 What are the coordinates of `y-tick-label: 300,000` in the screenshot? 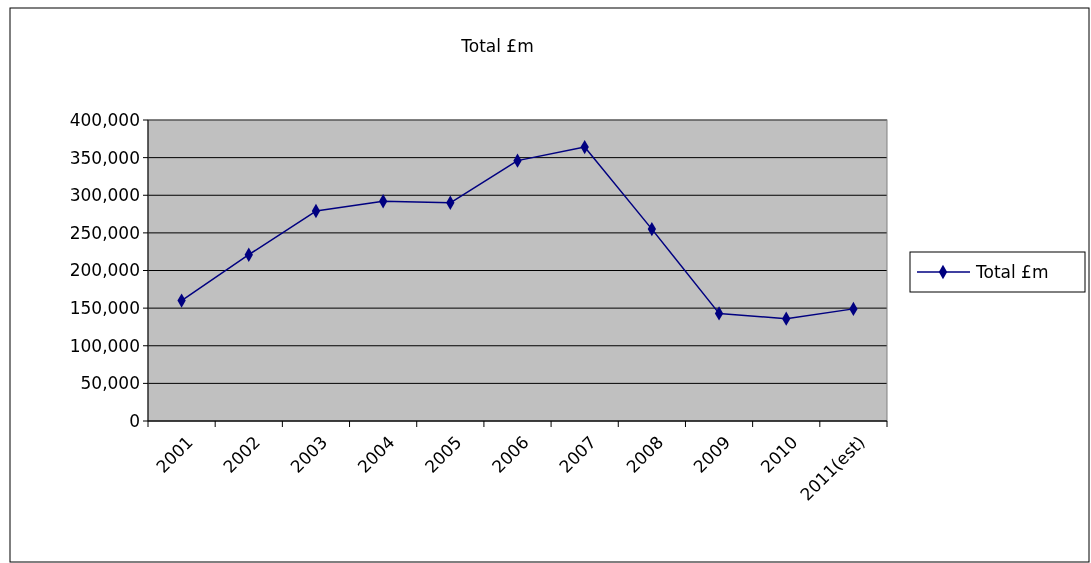 It's located at (104, 195).